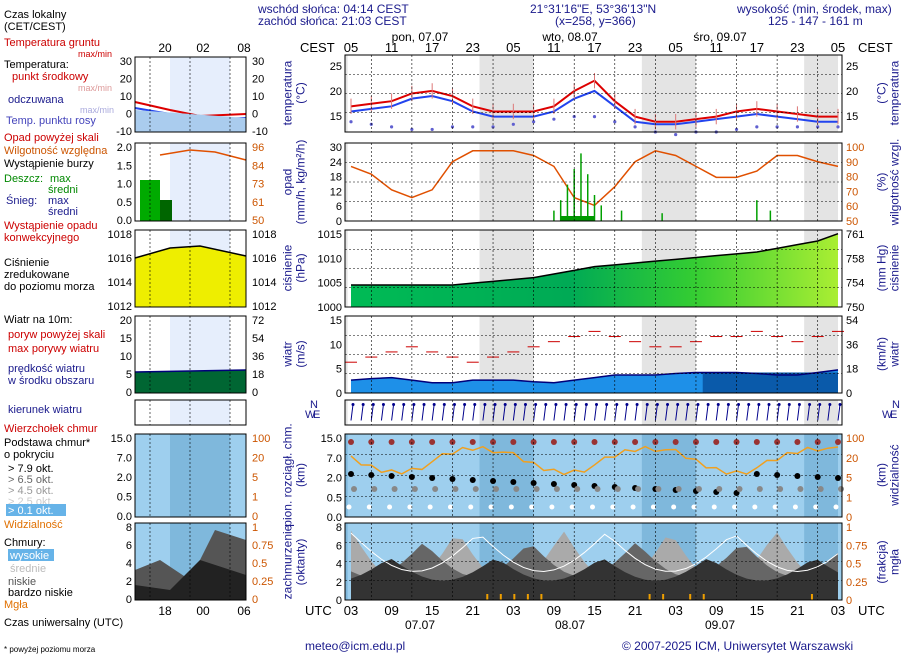 This screenshot has height=660, width=910. I want to click on legend-temp-maxmin: max/min, so click(95, 88).